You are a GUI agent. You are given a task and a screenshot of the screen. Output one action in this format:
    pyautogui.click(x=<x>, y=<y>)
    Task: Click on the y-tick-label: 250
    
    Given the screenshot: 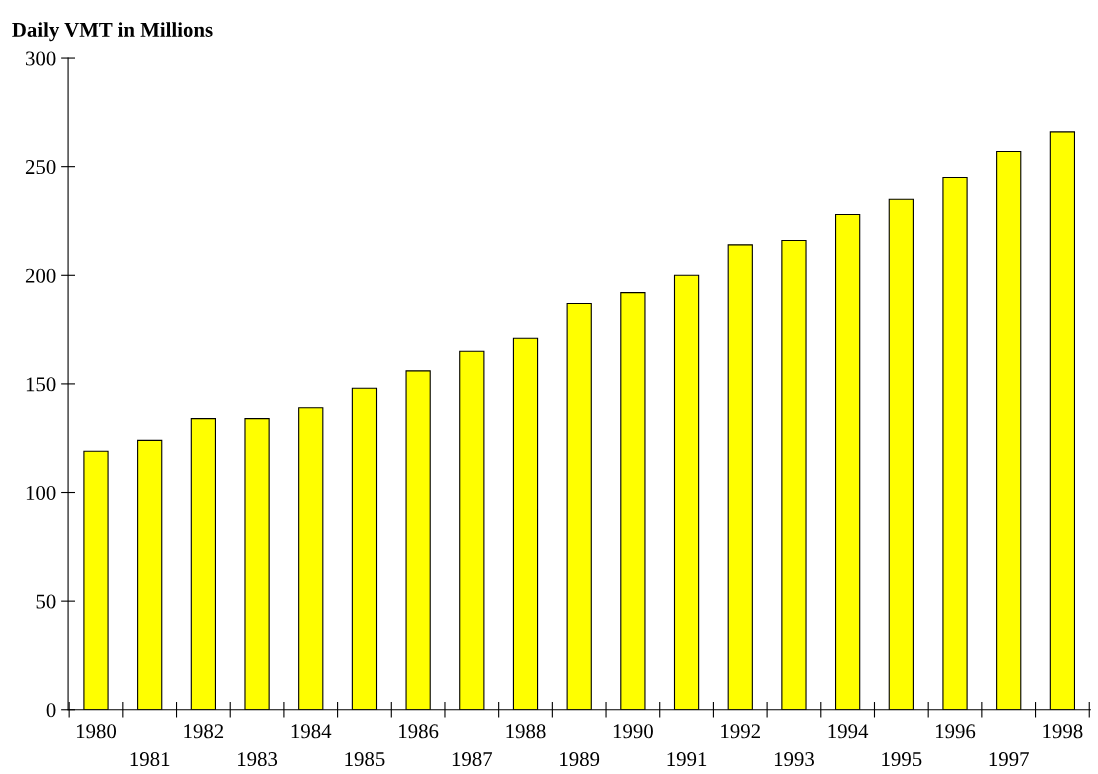 What is the action you would take?
    pyautogui.click(x=40, y=167)
    